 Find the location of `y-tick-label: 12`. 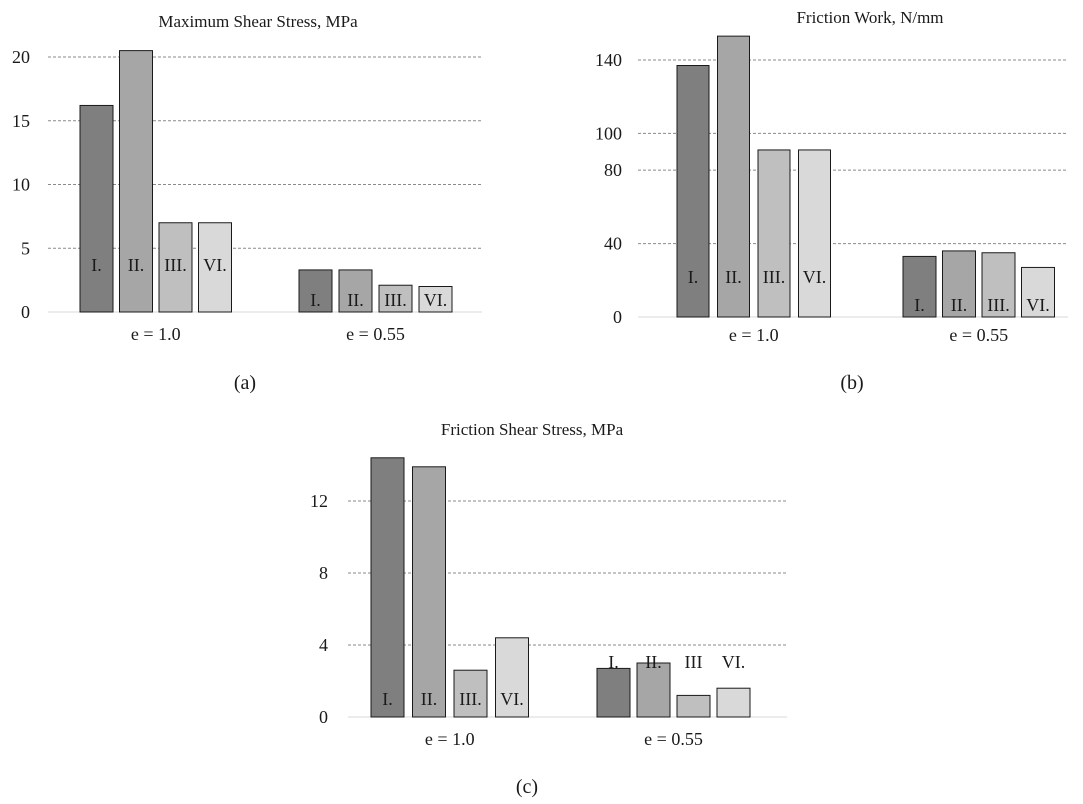

y-tick-label: 12 is located at coordinates (319, 501).